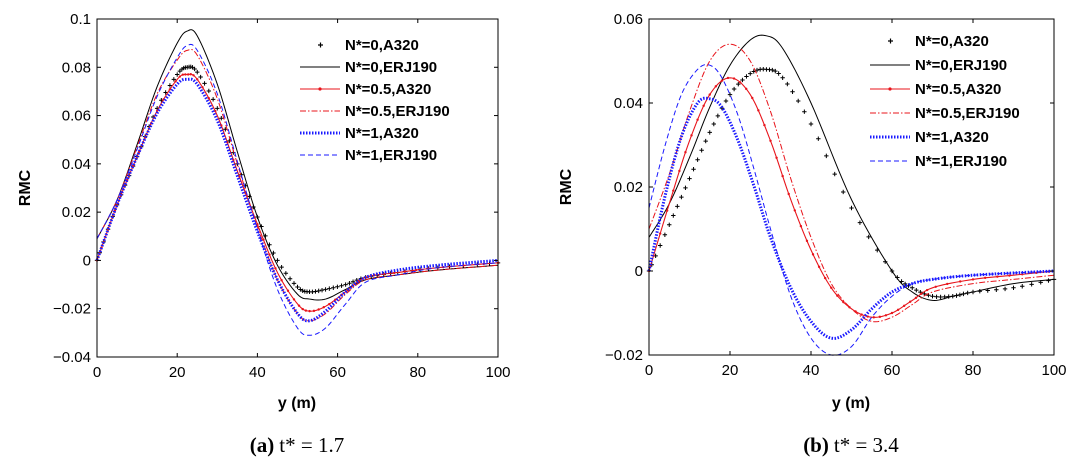 The height and width of the screenshot is (467, 1079). I want to click on caption-text-b: t* = 3.4, so click(866, 445).